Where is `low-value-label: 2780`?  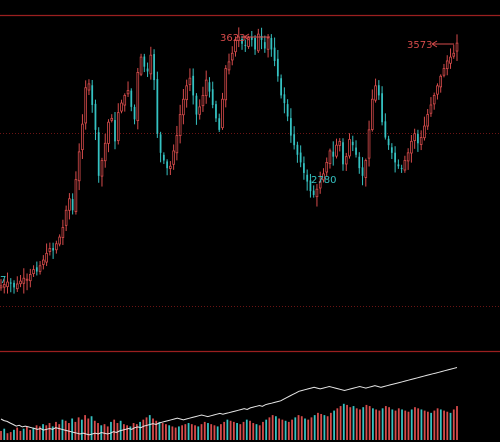 low-value-label: 2780 is located at coordinates (323, 180).